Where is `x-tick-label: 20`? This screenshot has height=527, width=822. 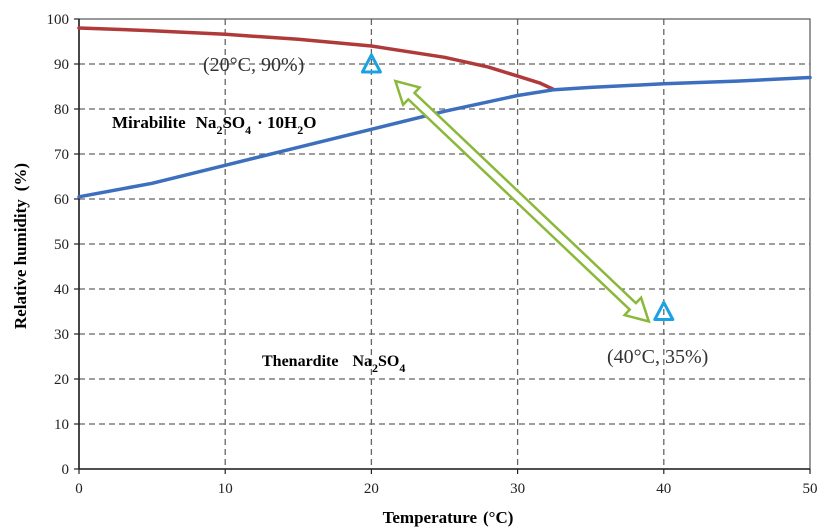
x-tick-label: 20 is located at coordinates (371, 489).